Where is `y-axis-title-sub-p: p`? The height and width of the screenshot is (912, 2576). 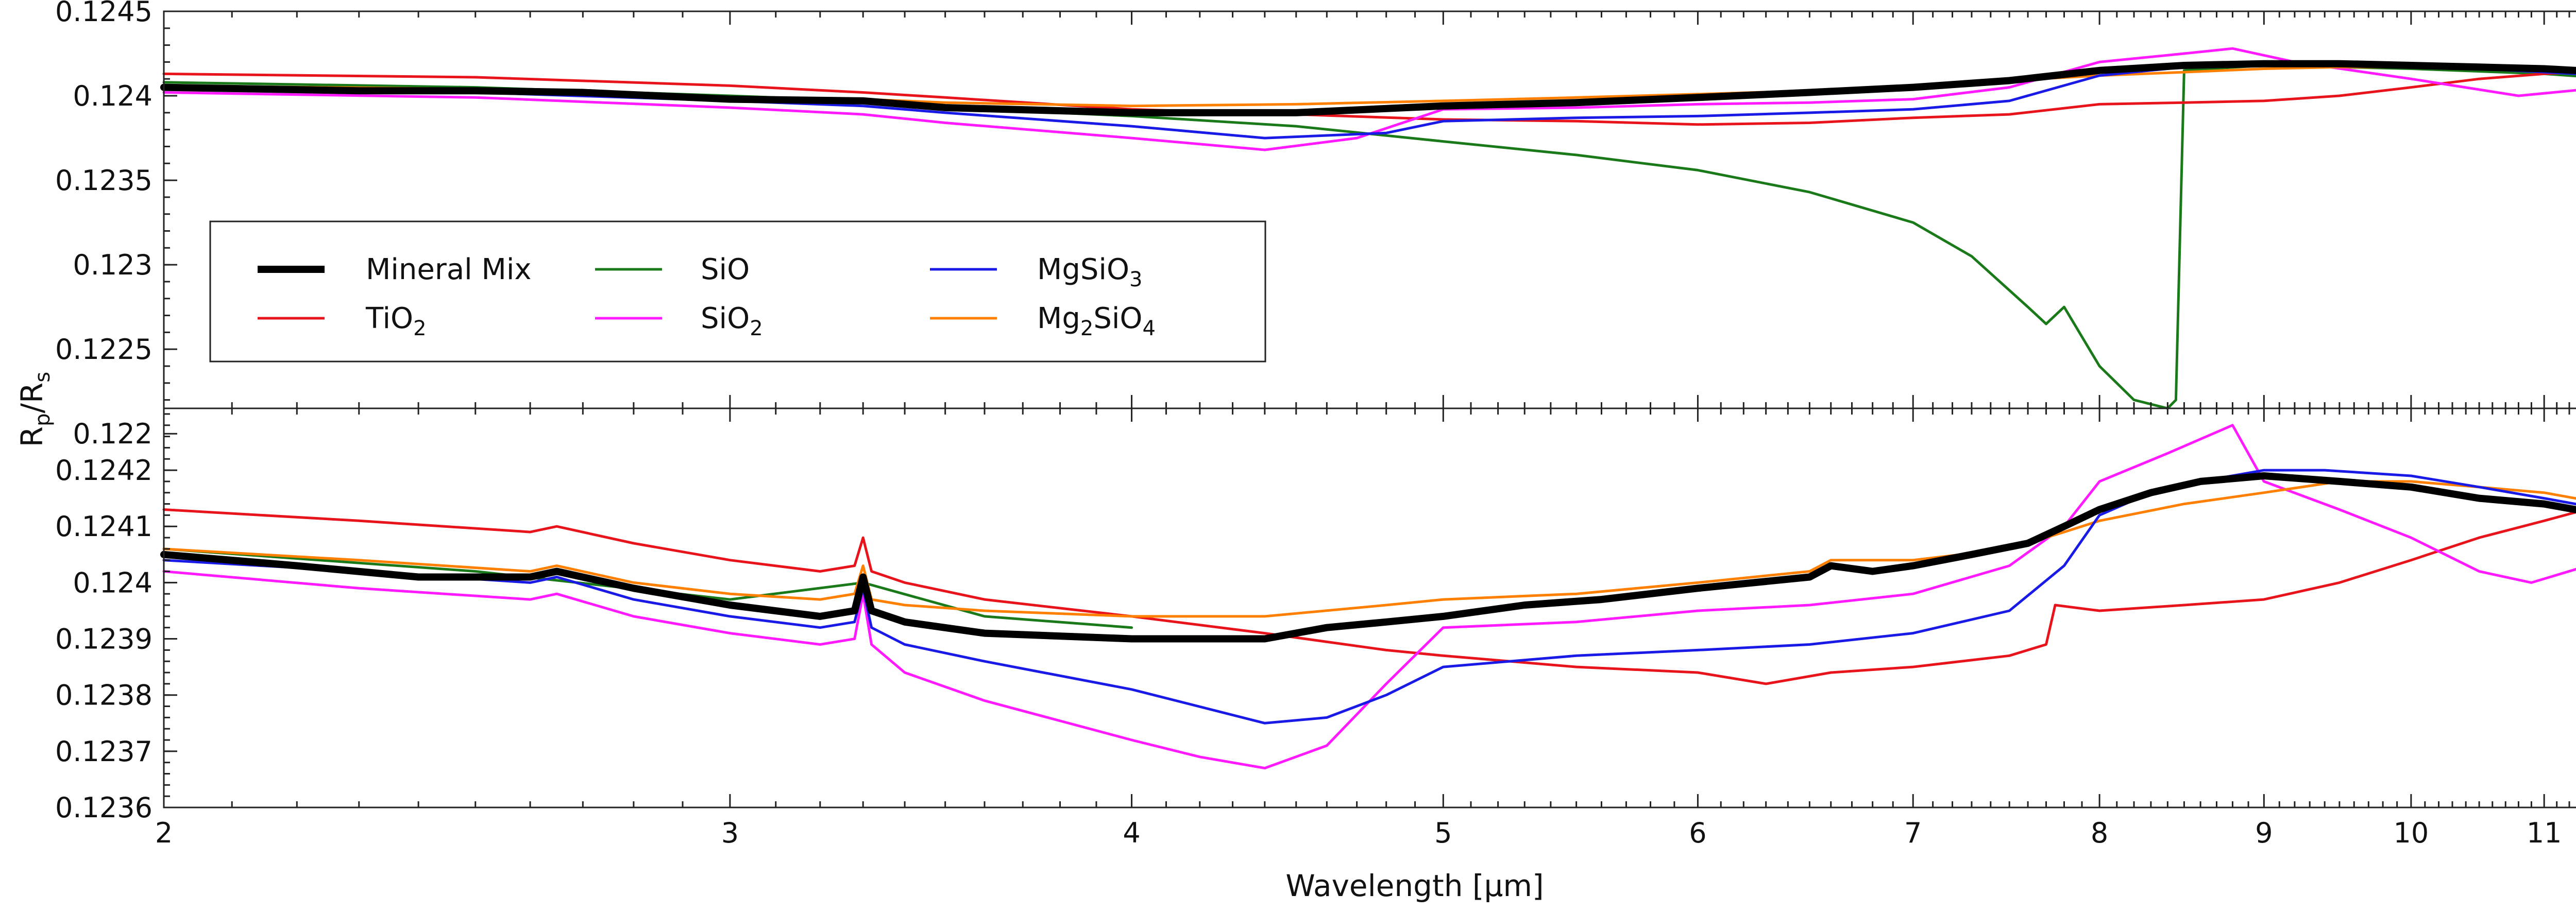 y-axis-title-sub-p: p is located at coordinates (43, 419).